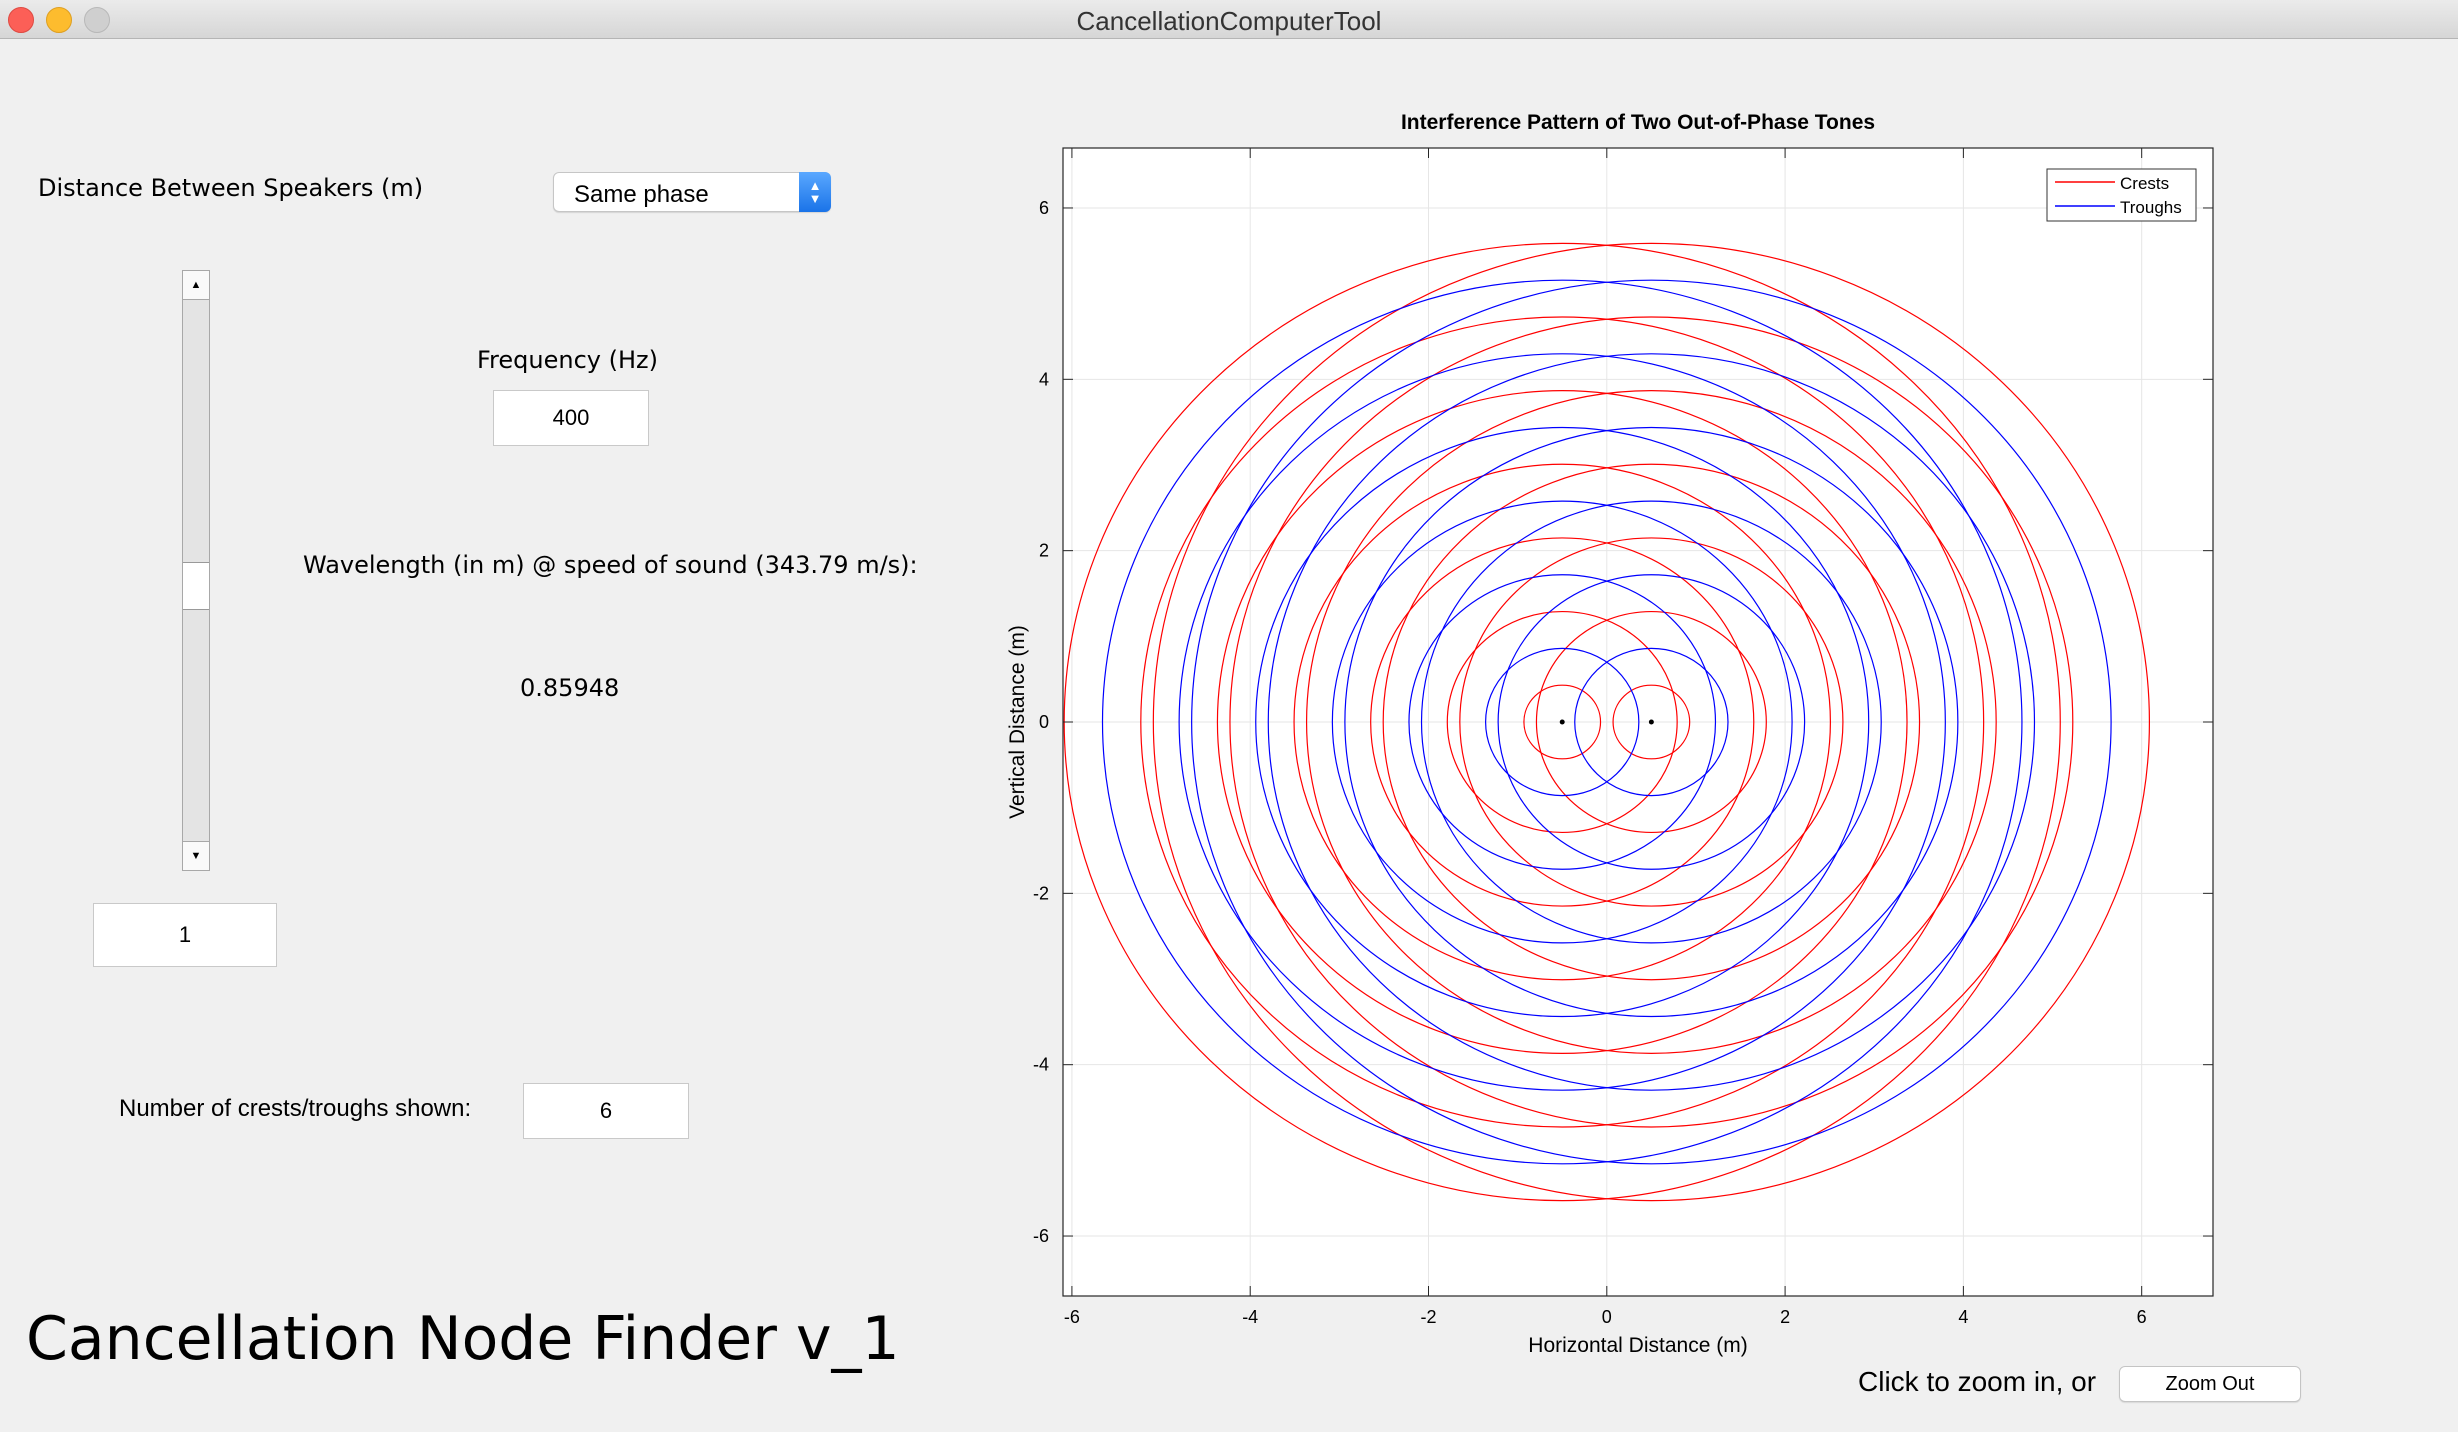  What do you see at coordinates (1637, 1345) in the screenshot?
I see `x-axis-label: Horizontal Distance (m)` at bounding box center [1637, 1345].